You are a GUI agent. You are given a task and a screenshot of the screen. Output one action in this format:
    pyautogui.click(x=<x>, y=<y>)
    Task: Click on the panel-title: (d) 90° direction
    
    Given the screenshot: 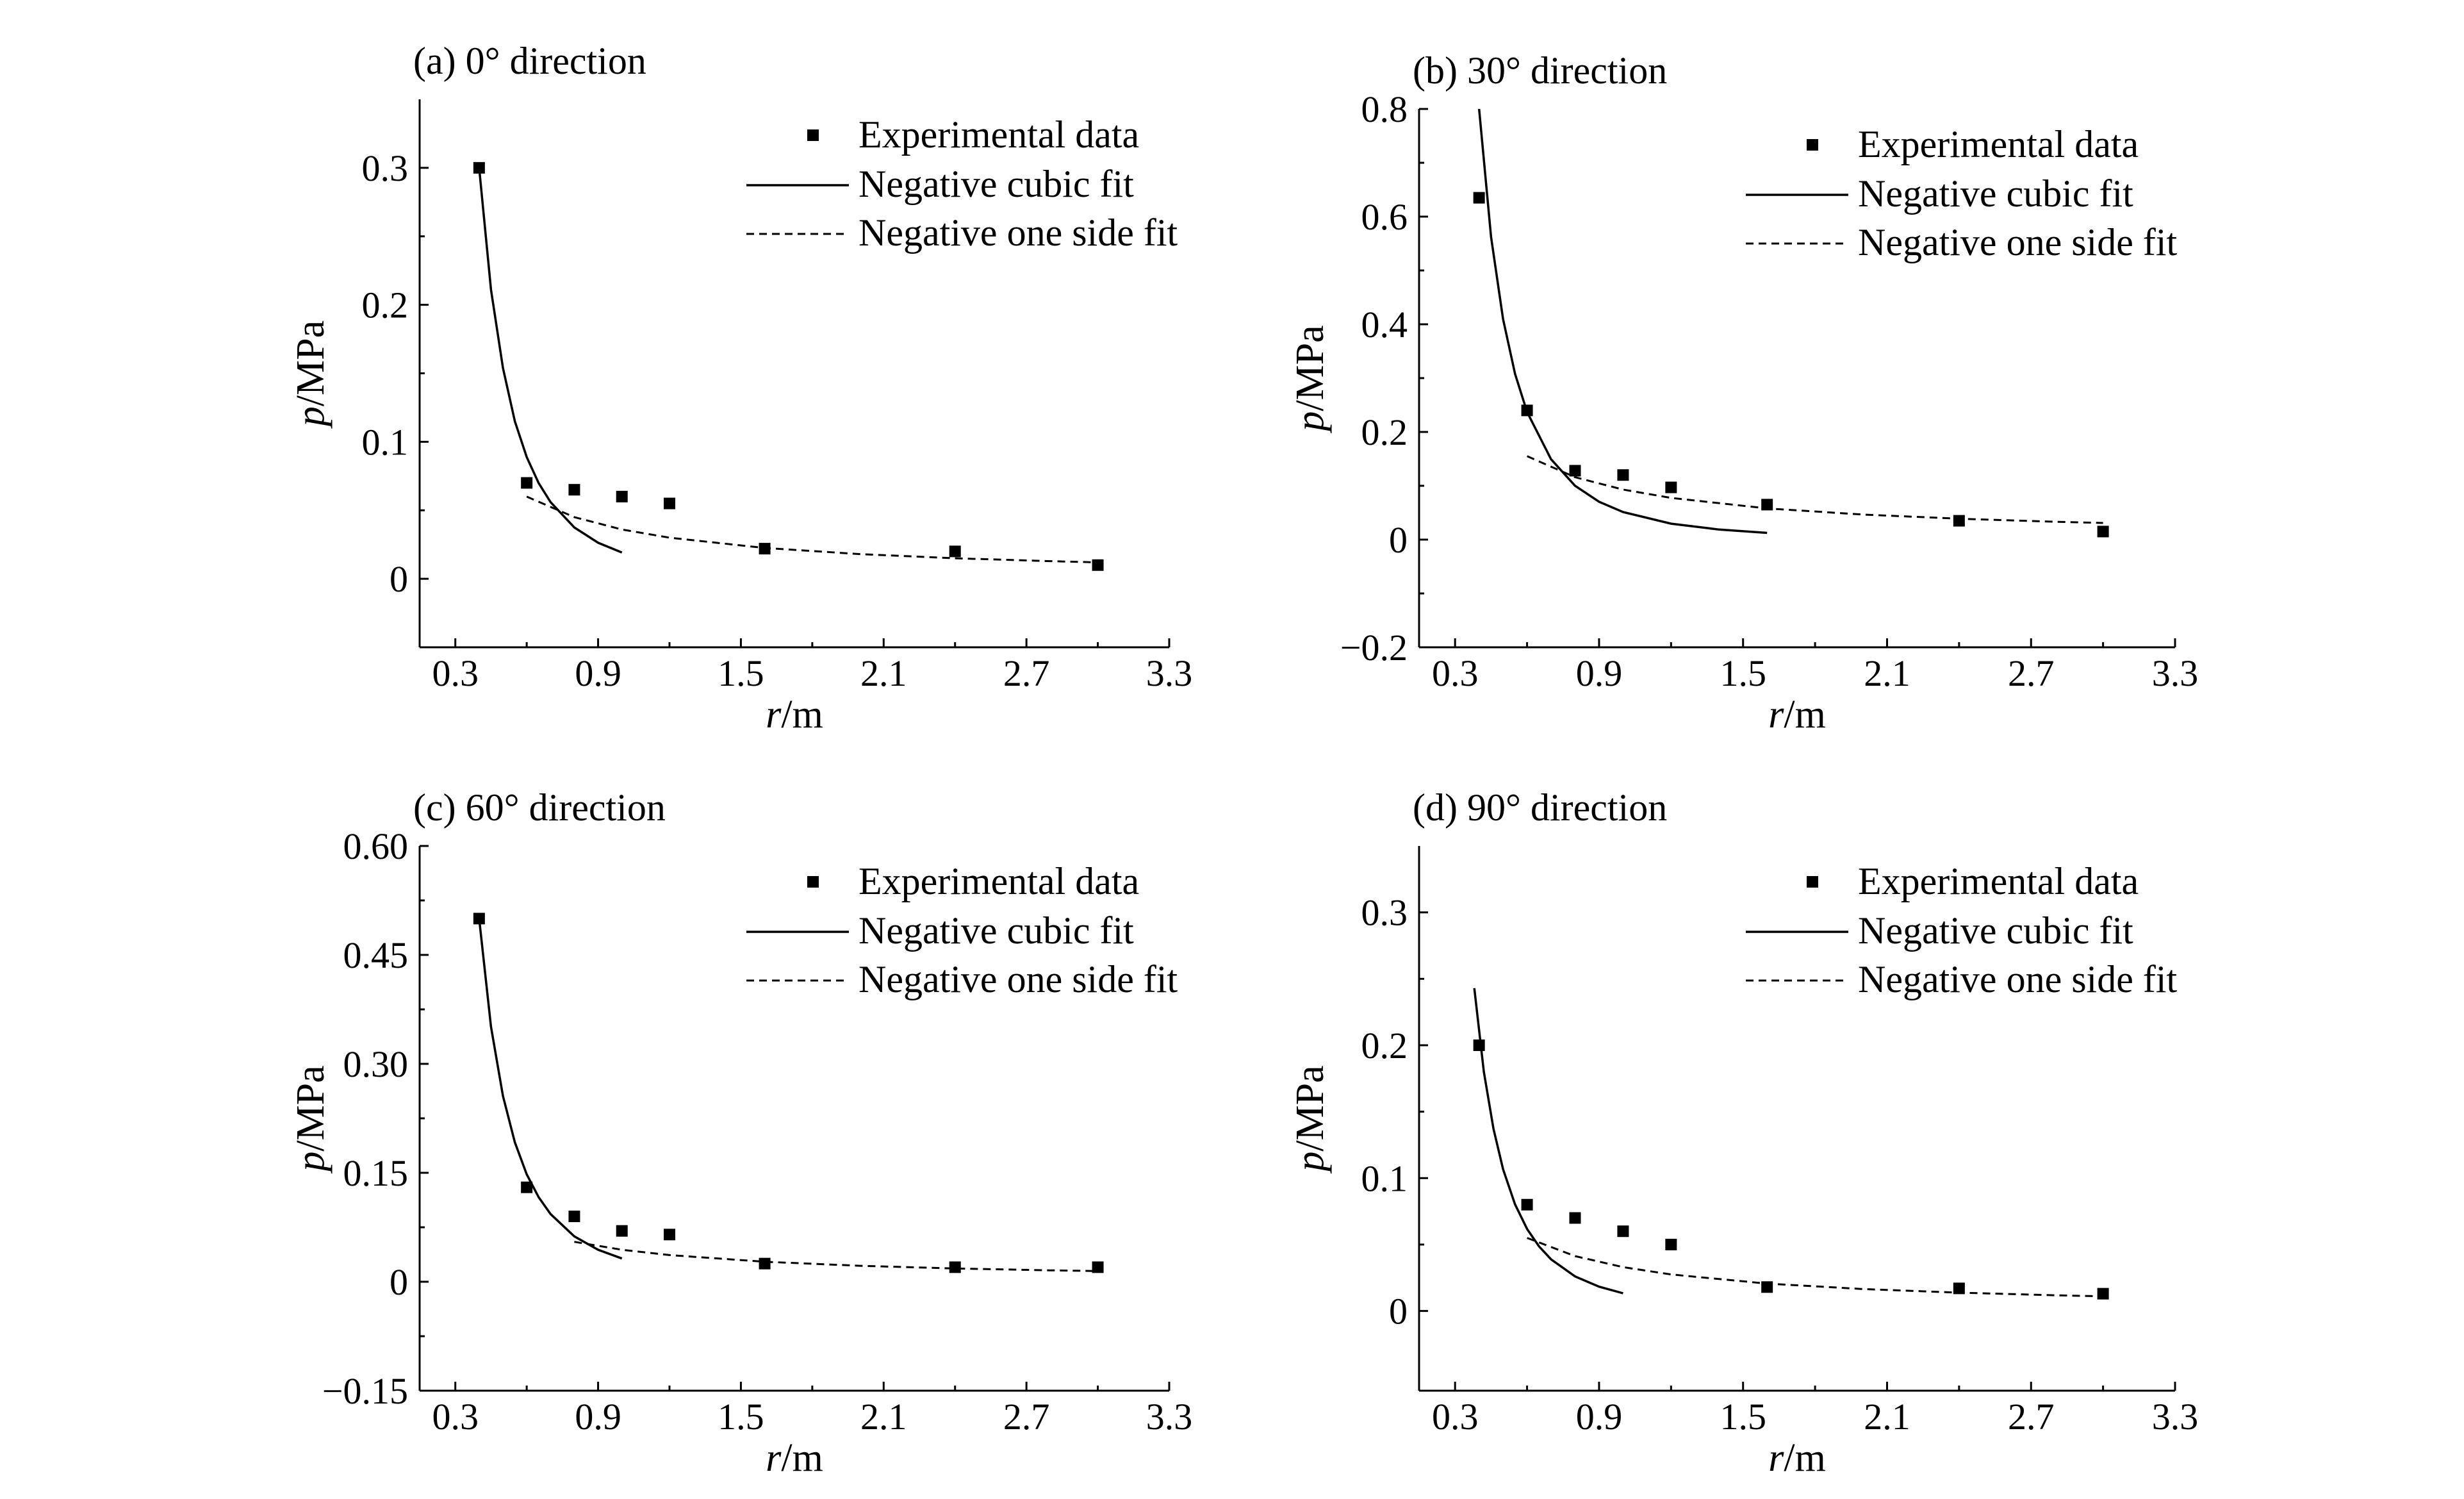 What is the action you would take?
    pyautogui.click(x=1540, y=807)
    